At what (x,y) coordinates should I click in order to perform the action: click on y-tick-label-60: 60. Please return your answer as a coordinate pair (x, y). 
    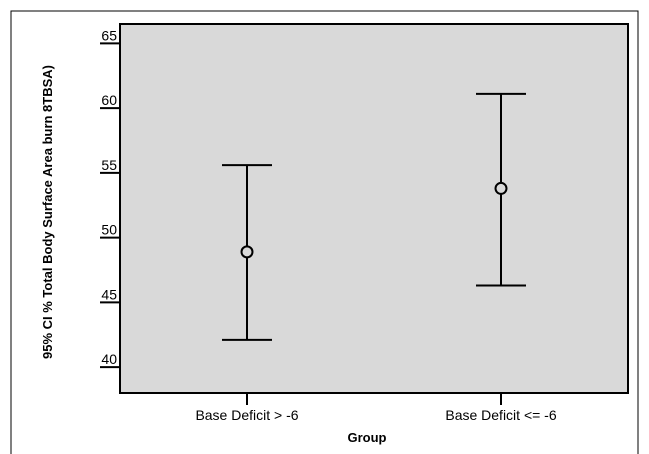
    Looking at the image, I should click on (109, 100).